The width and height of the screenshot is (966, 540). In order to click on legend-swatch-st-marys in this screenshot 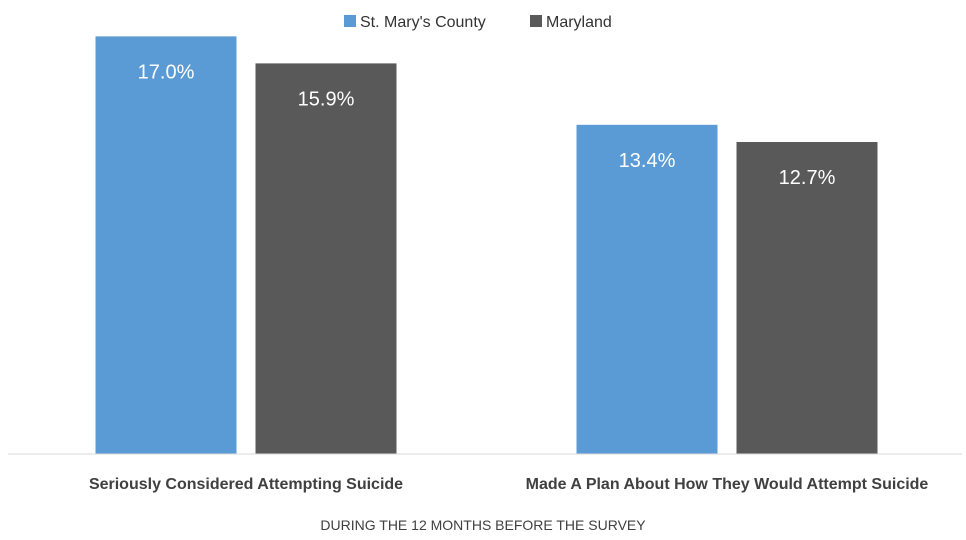, I will do `click(350, 21)`.